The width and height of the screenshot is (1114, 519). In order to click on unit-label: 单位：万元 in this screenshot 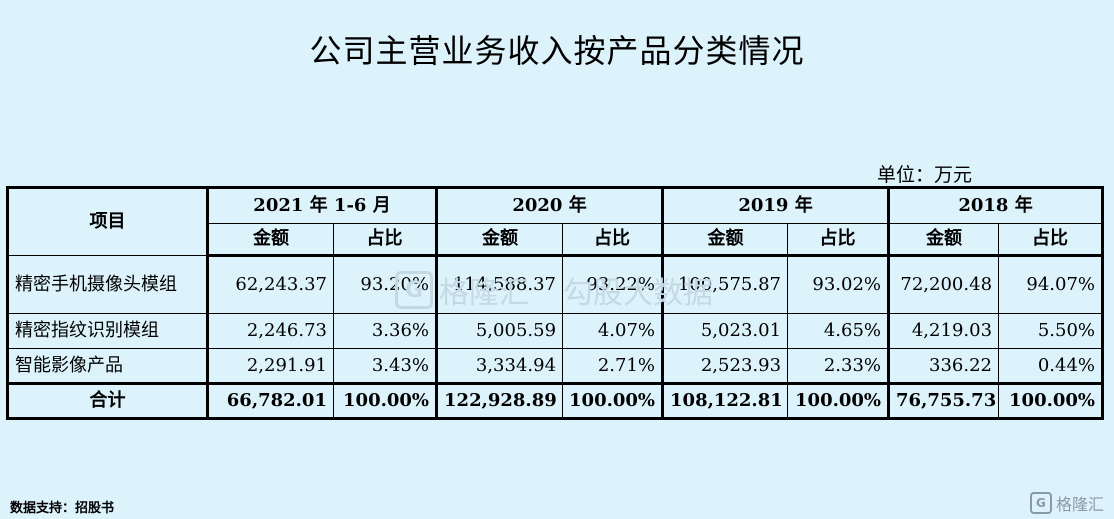, I will do `click(924, 175)`.